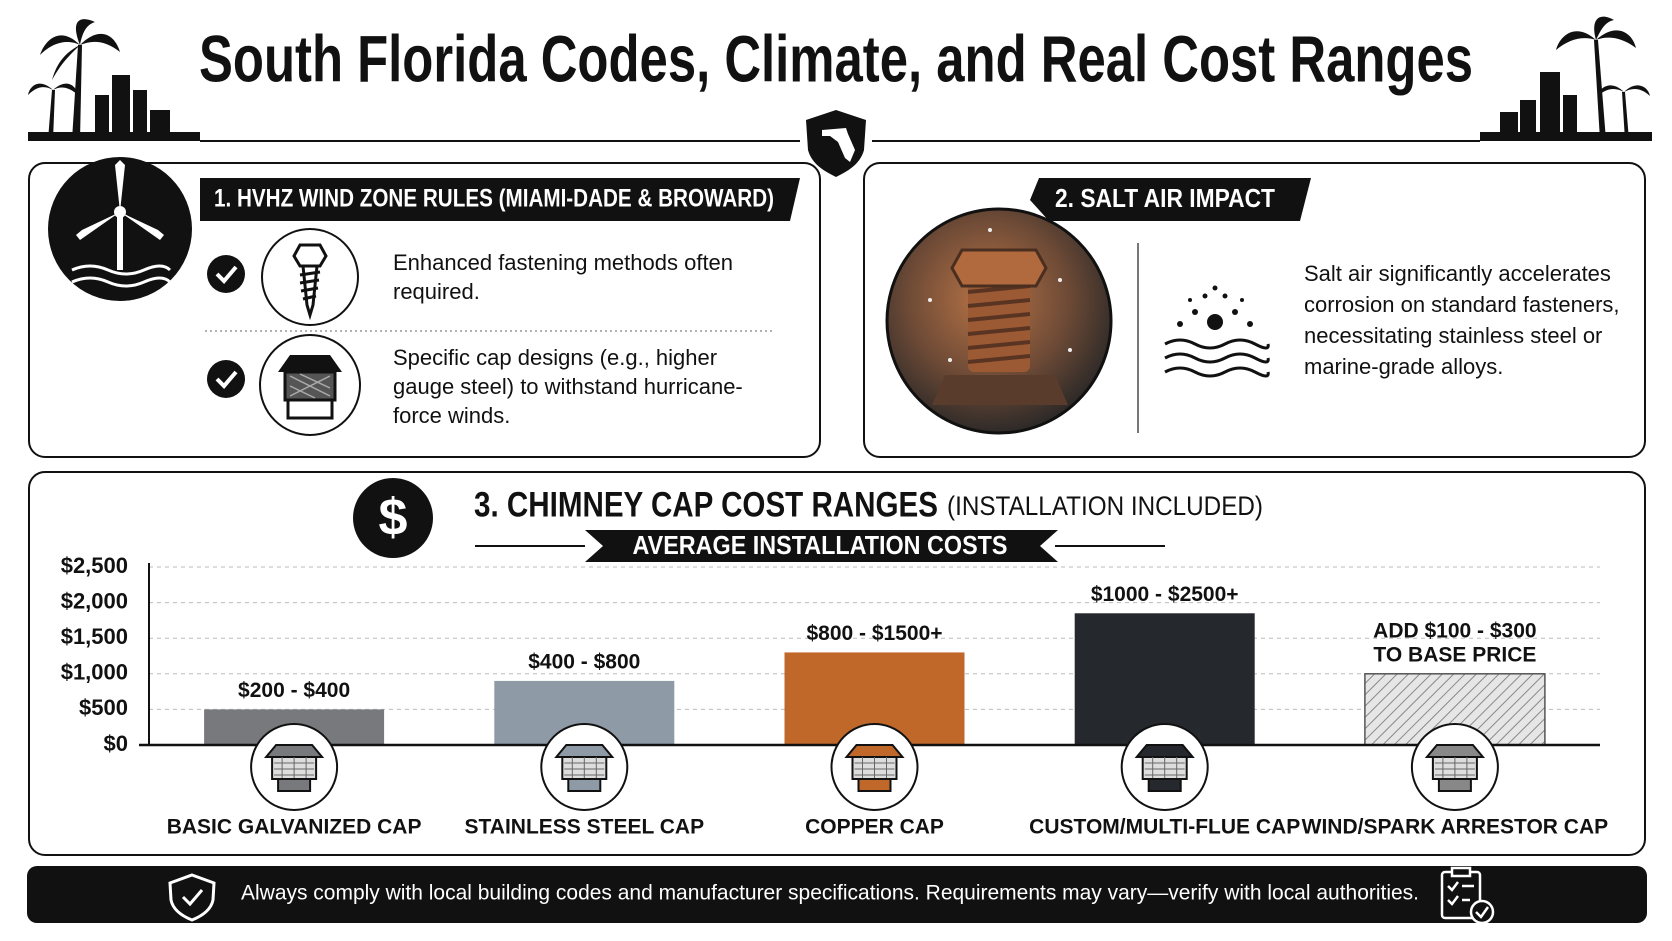  What do you see at coordinates (94, 672) in the screenshot?
I see `y-tick-label: $1,000` at bounding box center [94, 672].